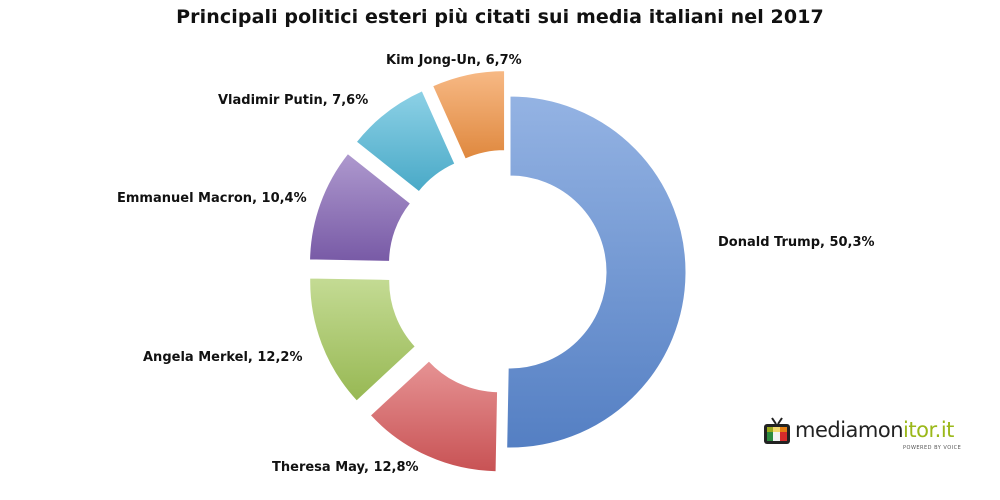 Image resolution: width=1000 pixels, height=500 pixels. I want to click on slice-angela-merkel, so click(363, 339).